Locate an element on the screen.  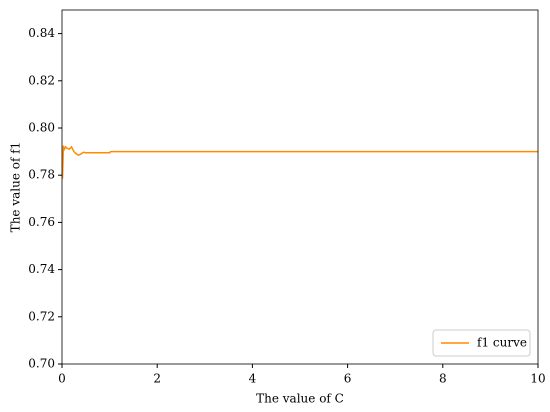
x-tick-label: 2 is located at coordinates (157, 379).